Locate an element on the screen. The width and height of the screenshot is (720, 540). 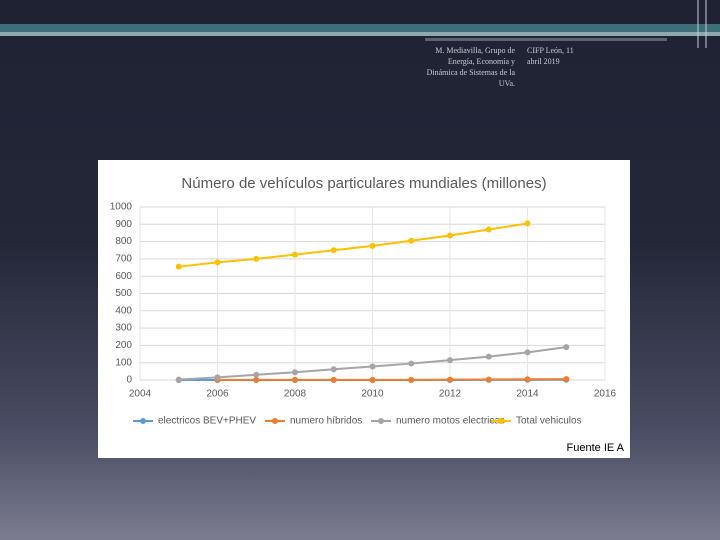
source-label: Fuente IE A is located at coordinates (596, 448).